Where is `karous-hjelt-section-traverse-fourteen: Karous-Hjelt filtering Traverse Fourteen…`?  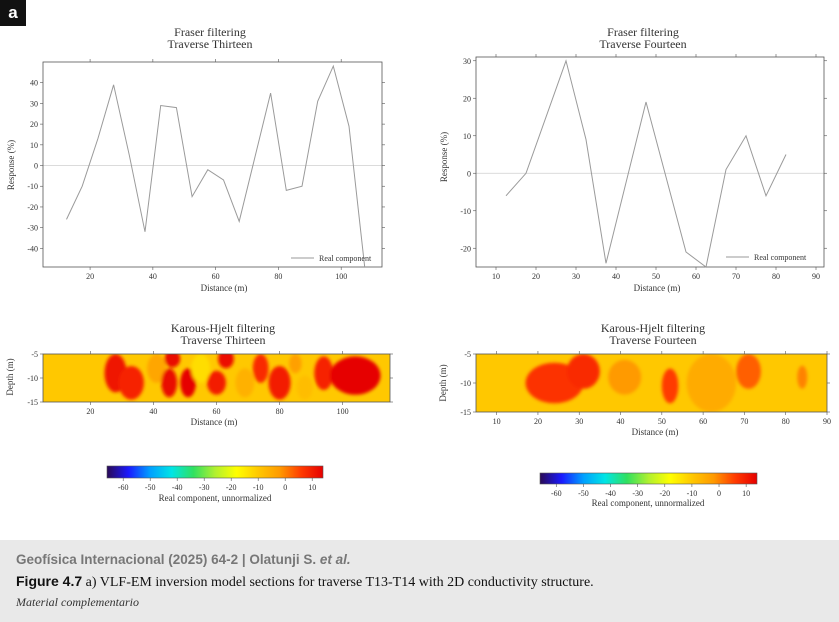 karous-hjelt-section-traverse-fourteen: Karous-Hjelt filtering Traverse Fourteen… is located at coordinates (634, 379).